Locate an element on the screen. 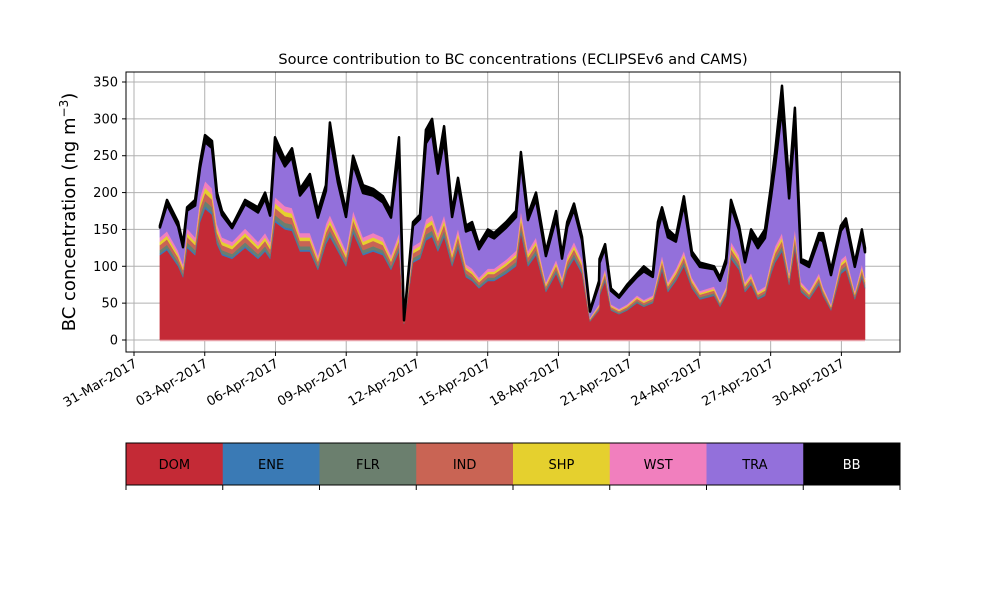  colorbar-label-ind: IND is located at coordinates (465, 465).